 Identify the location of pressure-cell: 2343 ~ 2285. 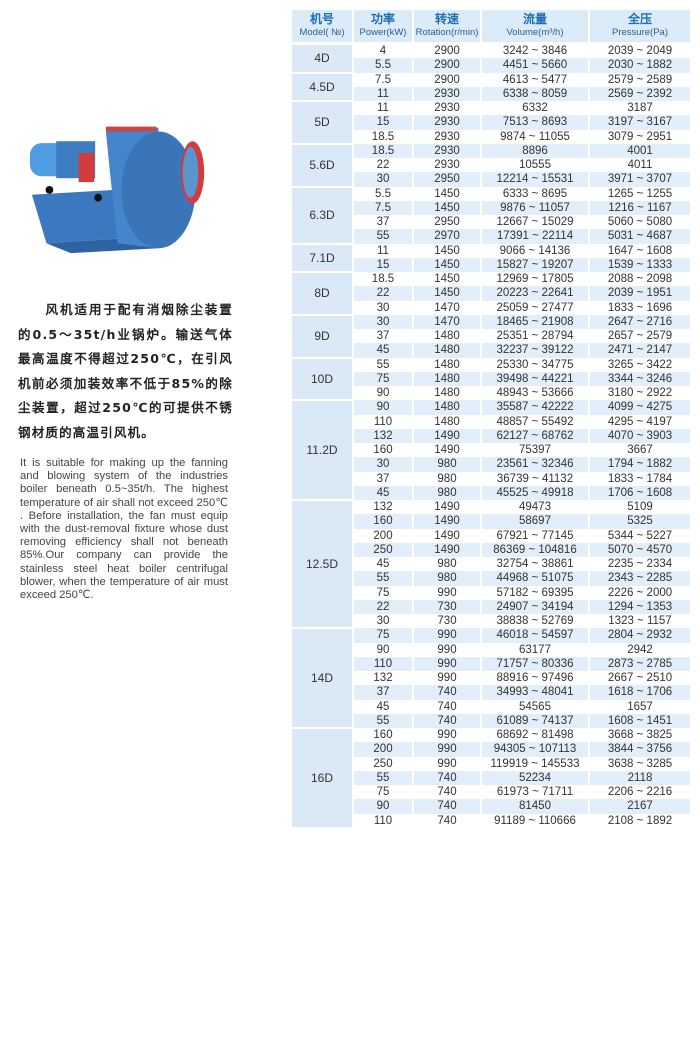
(640, 578).